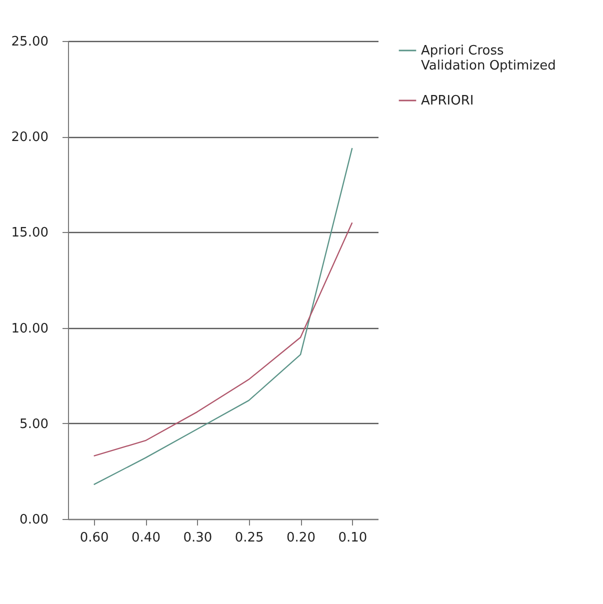  What do you see at coordinates (249, 538) in the screenshot?
I see `x-tick-label: 0.25` at bounding box center [249, 538].